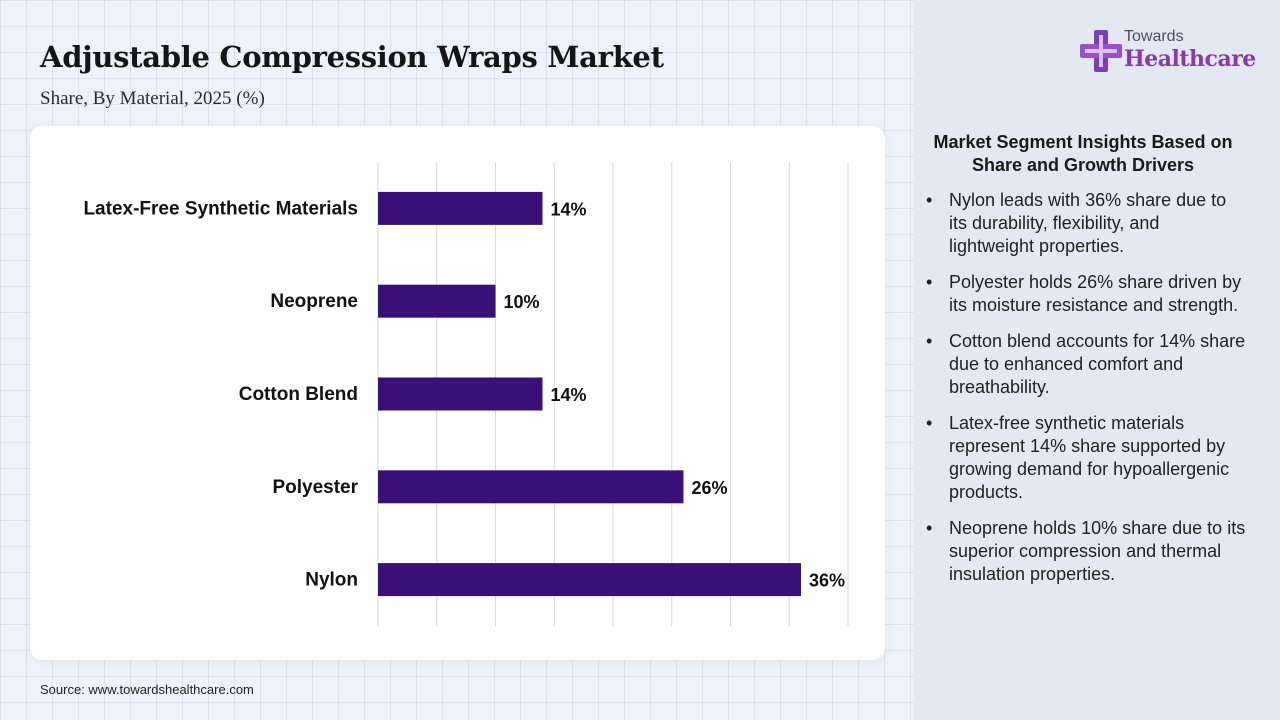 The width and height of the screenshot is (1280, 720). Describe the element at coordinates (152, 98) in the screenshot. I see `chart-subtitle: Share, By Material, 2025 (%)` at that location.